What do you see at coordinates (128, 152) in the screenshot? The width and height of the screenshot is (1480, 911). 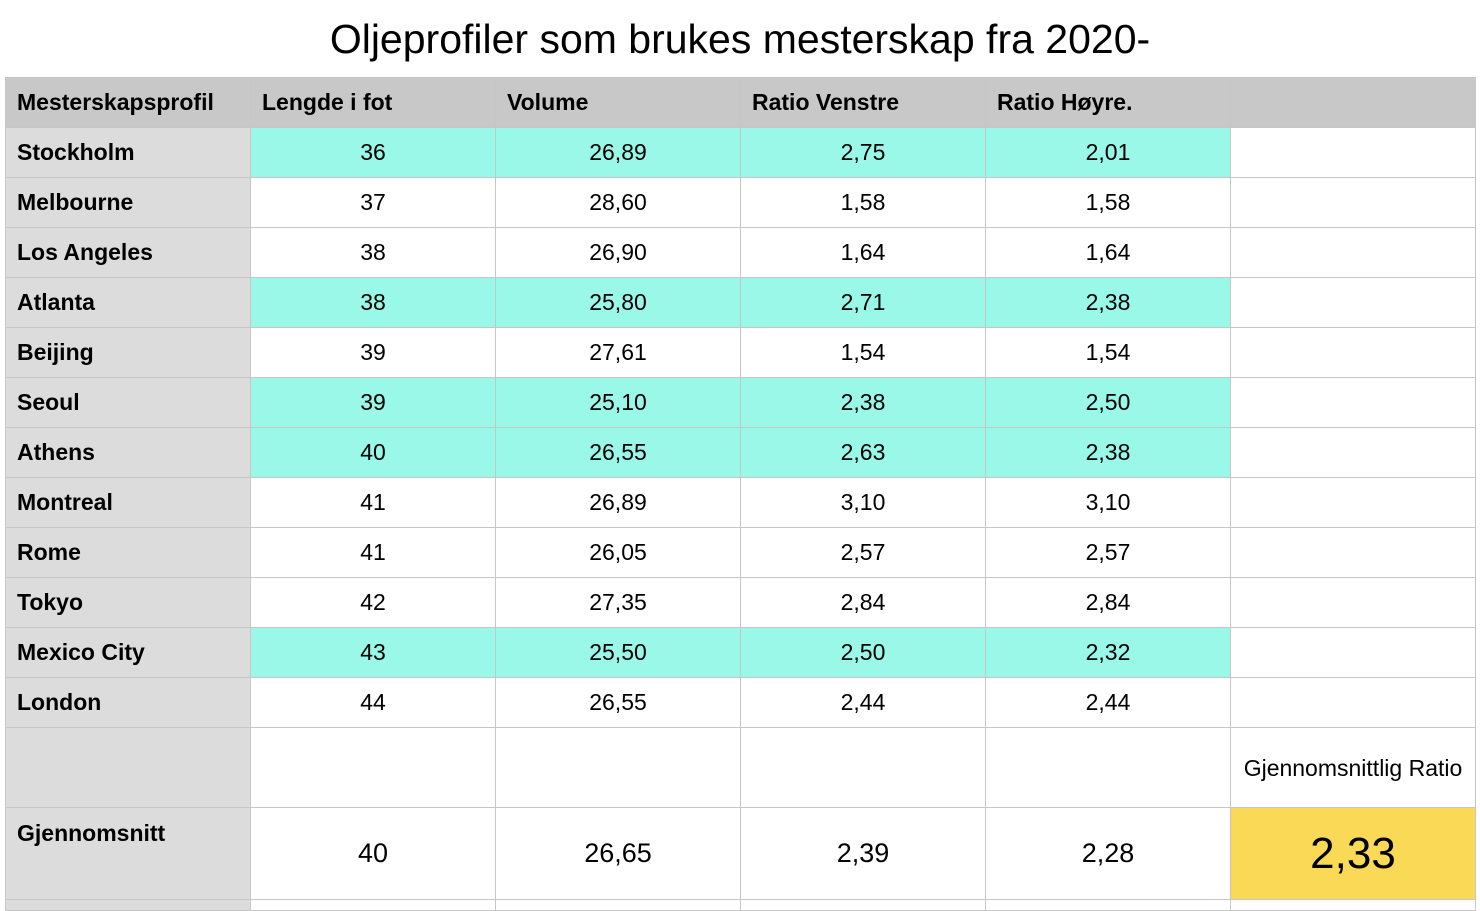 I see `profile-name-cell: Stockholm` at bounding box center [128, 152].